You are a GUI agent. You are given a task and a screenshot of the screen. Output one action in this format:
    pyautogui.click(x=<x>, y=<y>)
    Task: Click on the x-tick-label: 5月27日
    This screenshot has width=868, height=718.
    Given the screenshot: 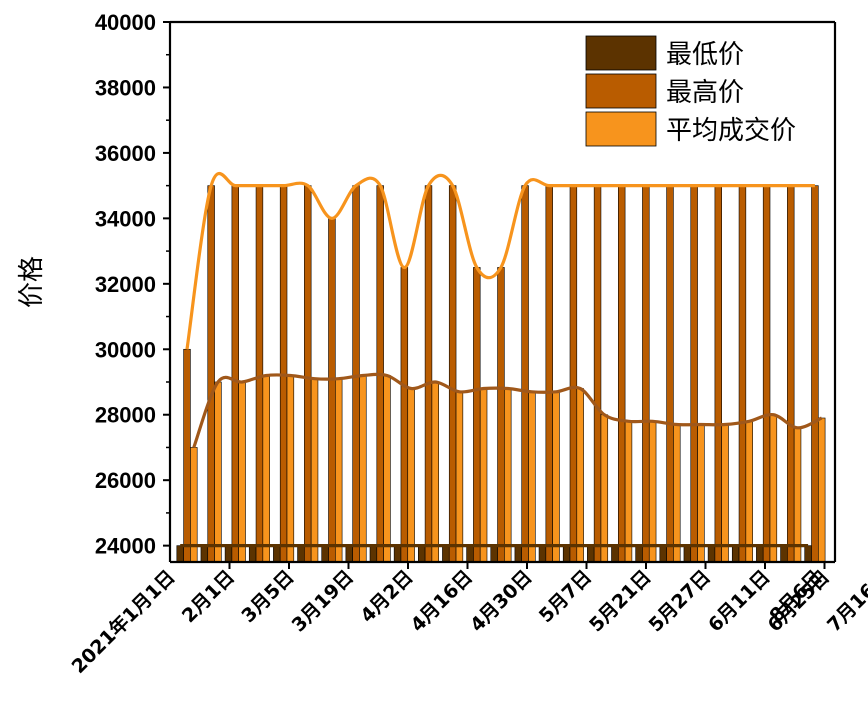 What is the action you would take?
    pyautogui.click(x=680, y=601)
    